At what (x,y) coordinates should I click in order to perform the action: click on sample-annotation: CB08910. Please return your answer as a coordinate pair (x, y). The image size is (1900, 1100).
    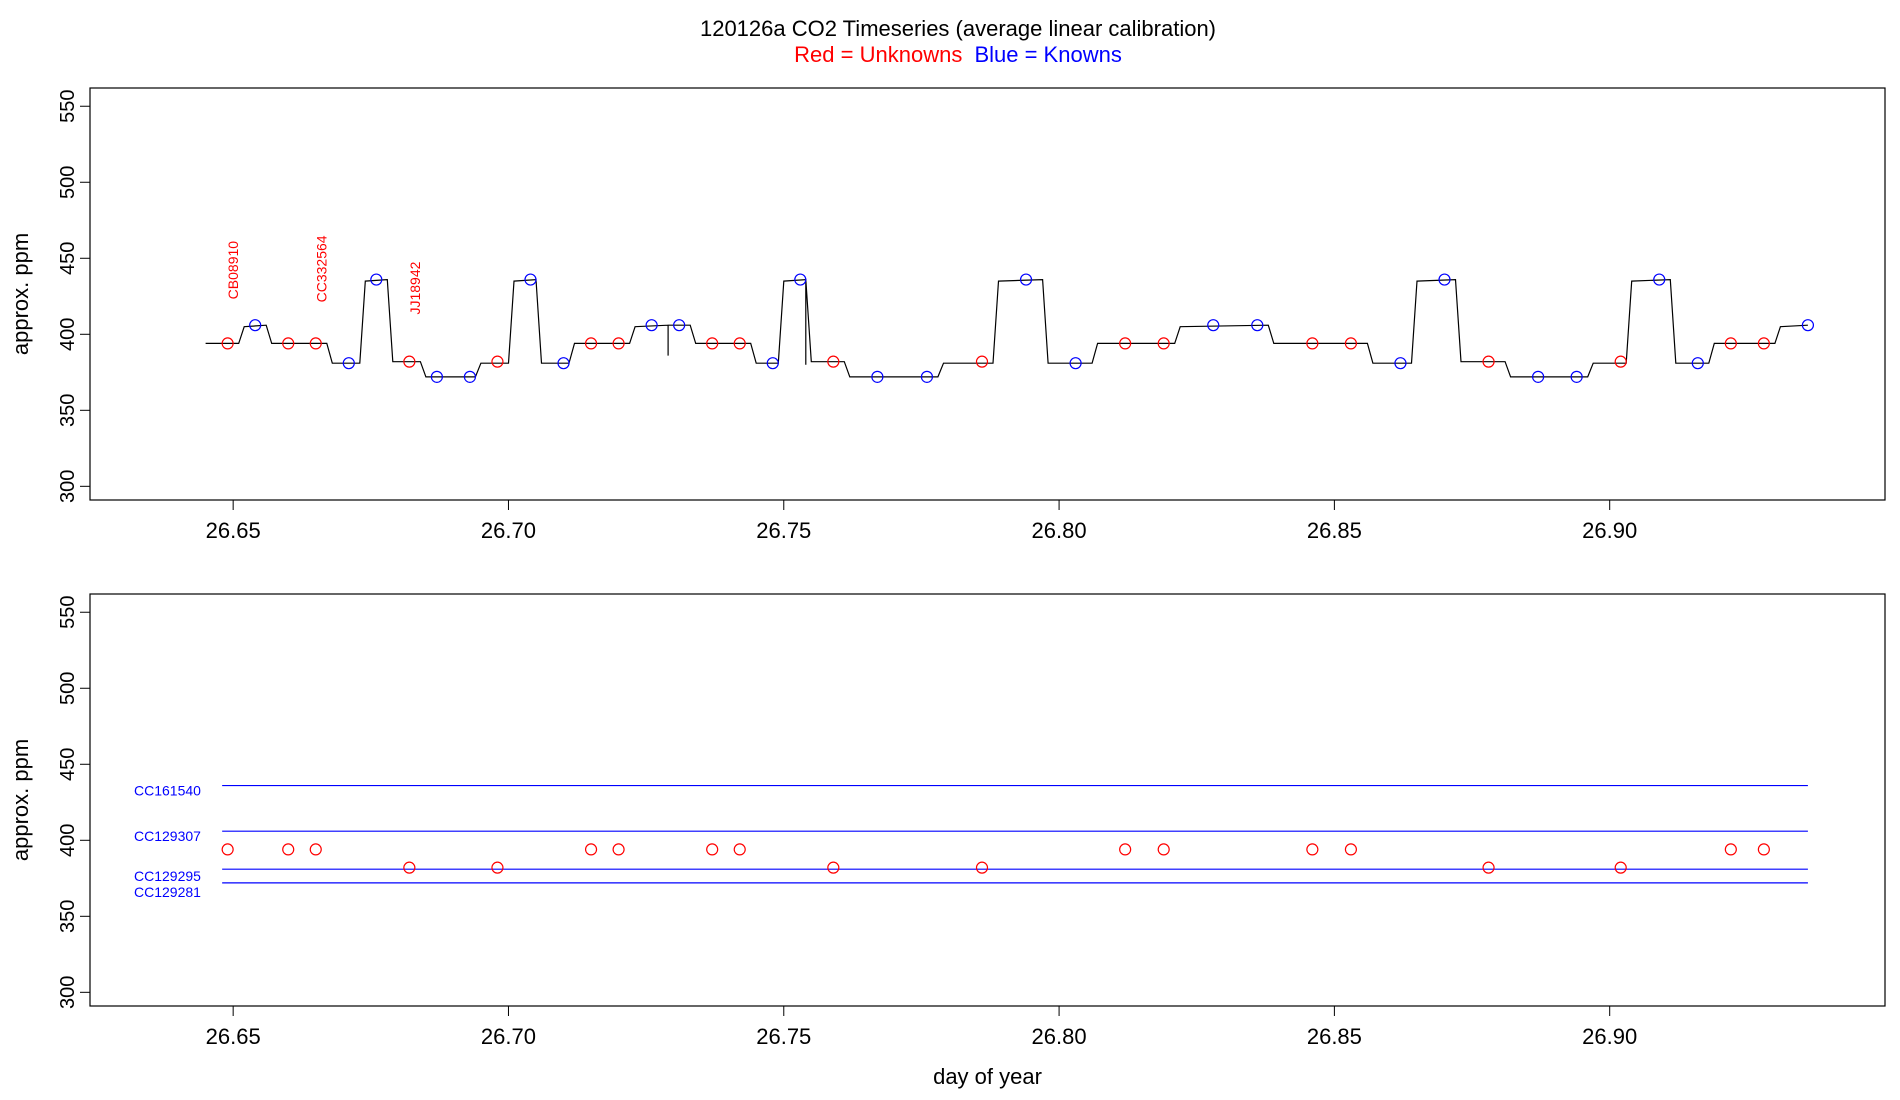
    Looking at the image, I should click on (233, 270).